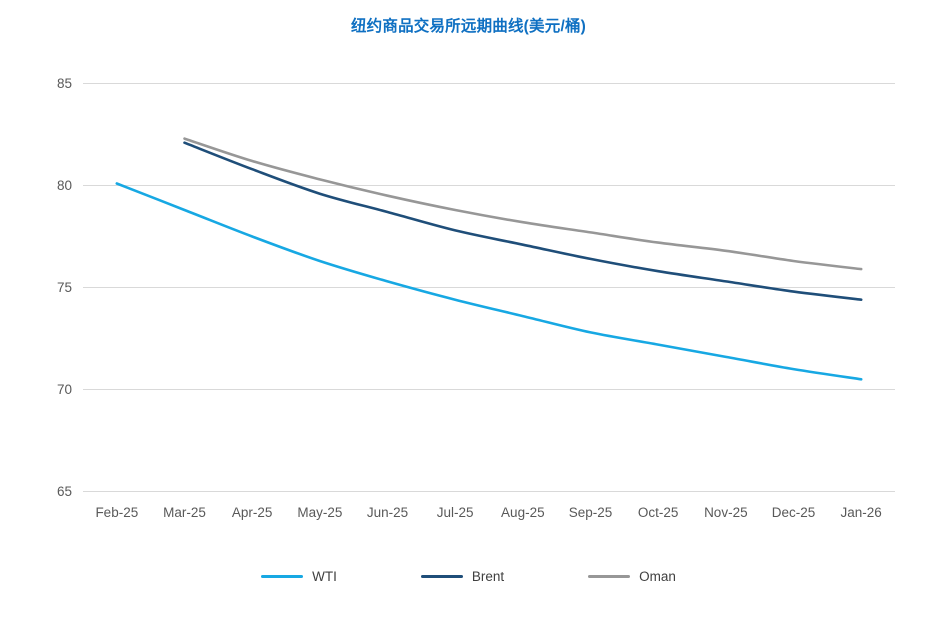 The image size is (937, 634). I want to click on legend: WTI Brent Oman, so click(468, 576).